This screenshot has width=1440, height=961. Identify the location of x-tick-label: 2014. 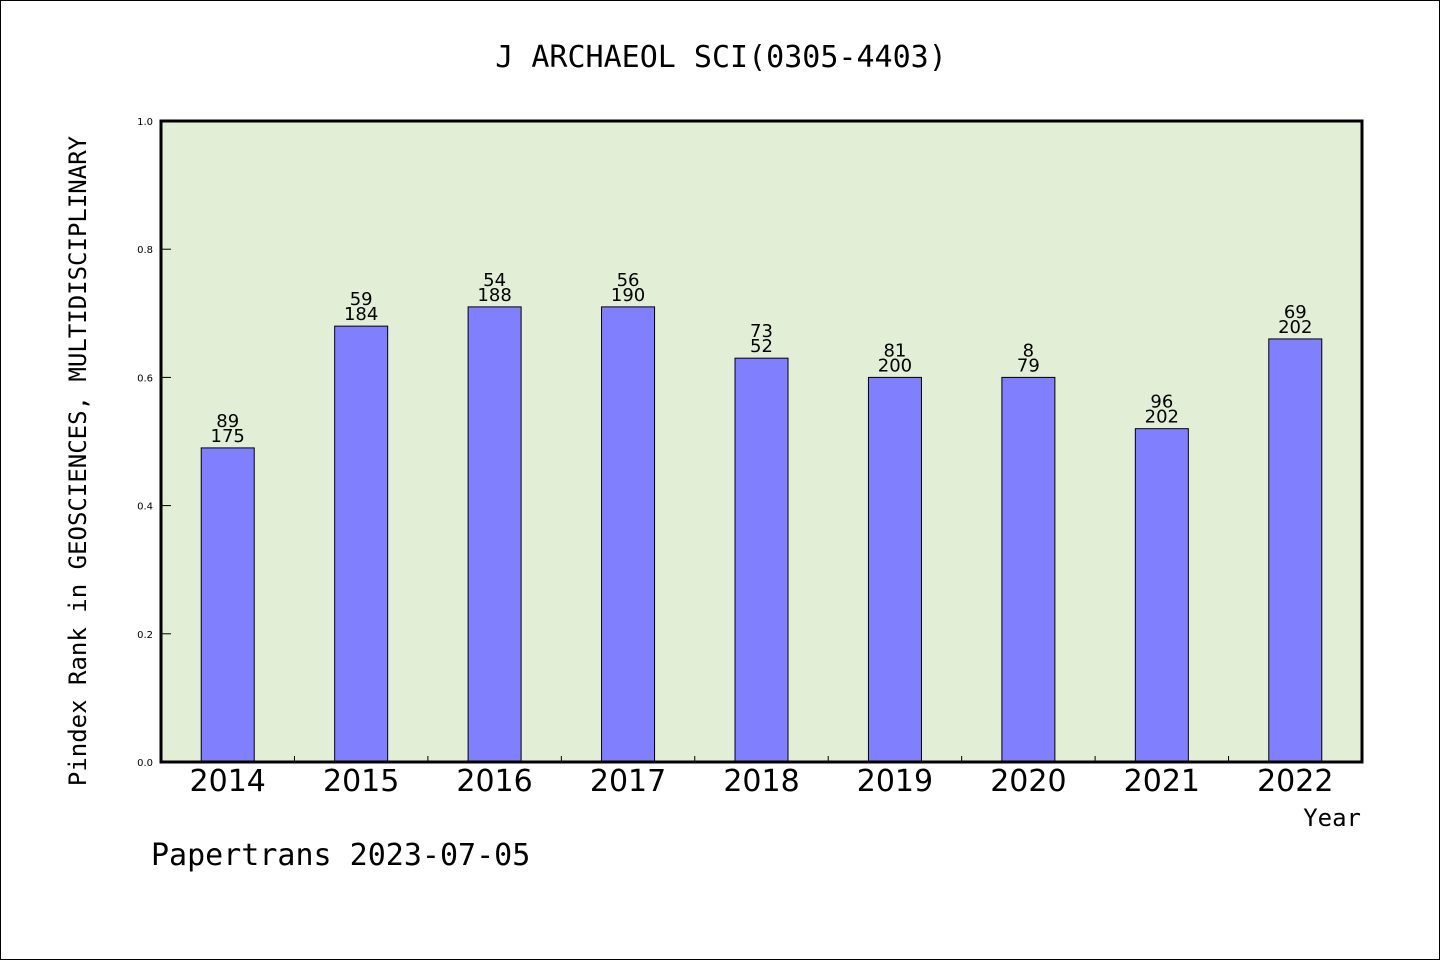
(228, 781).